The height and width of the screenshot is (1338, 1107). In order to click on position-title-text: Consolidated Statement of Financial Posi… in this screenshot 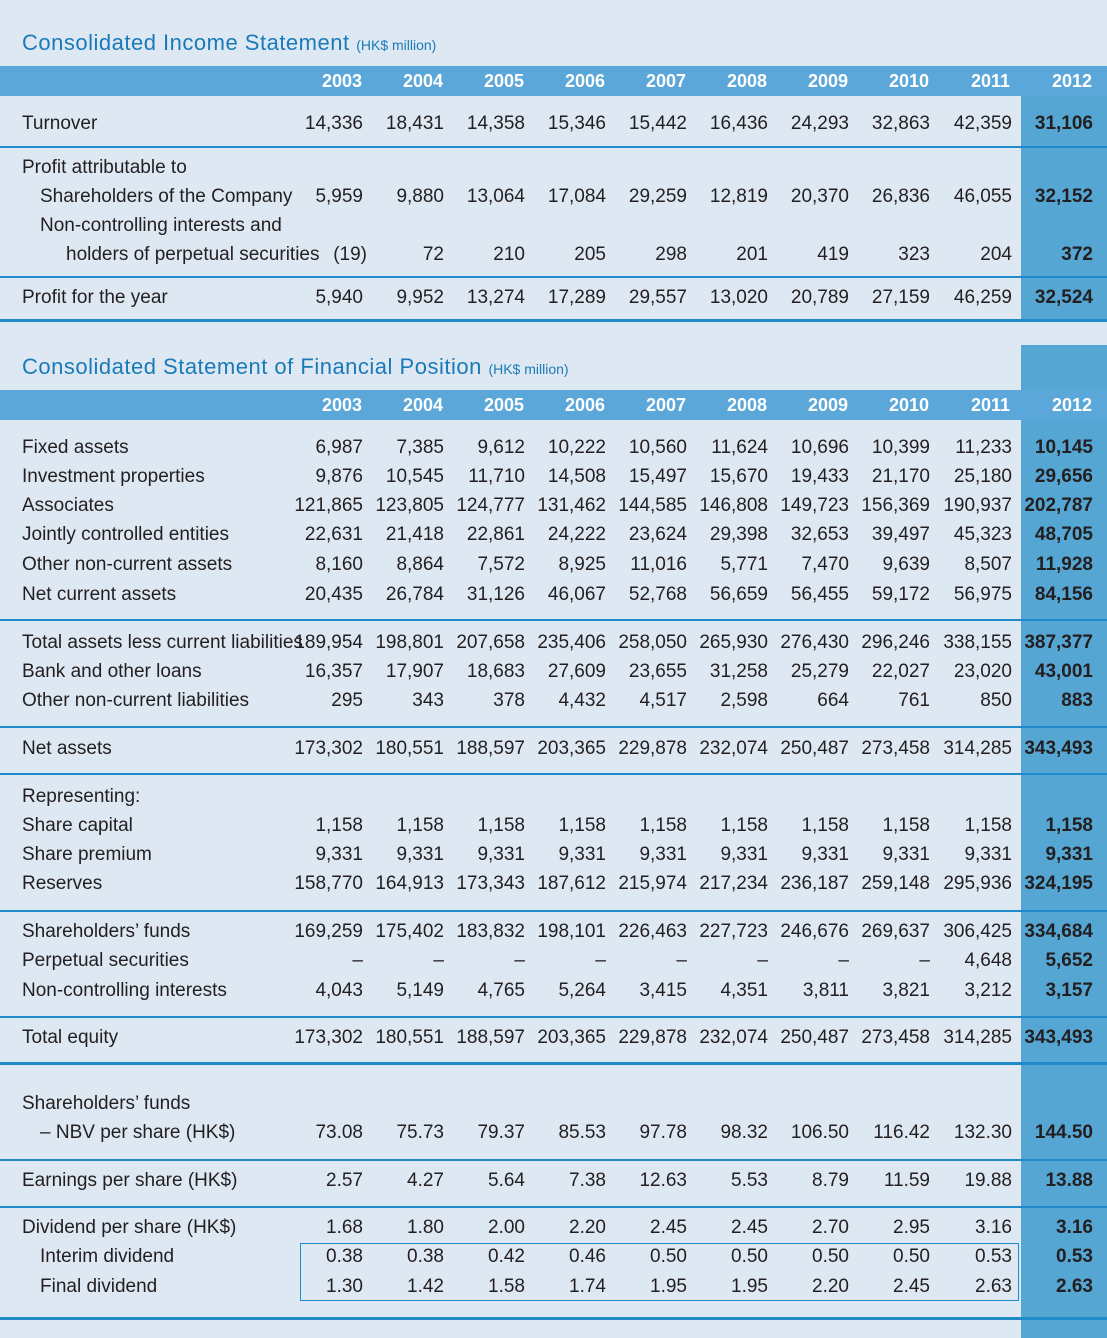, I will do `click(252, 366)`.